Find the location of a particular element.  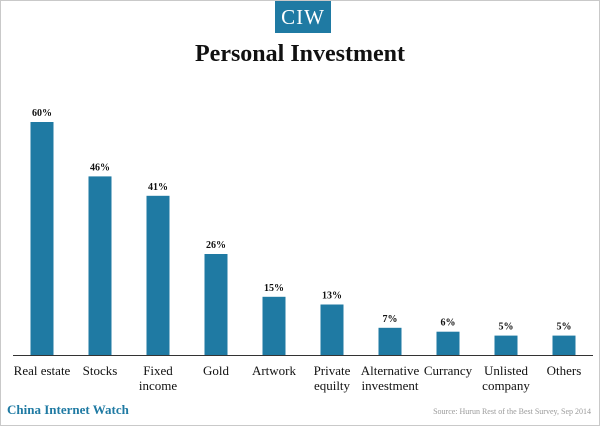

category-label-1: Stocks is located at coordinates (100, 370).